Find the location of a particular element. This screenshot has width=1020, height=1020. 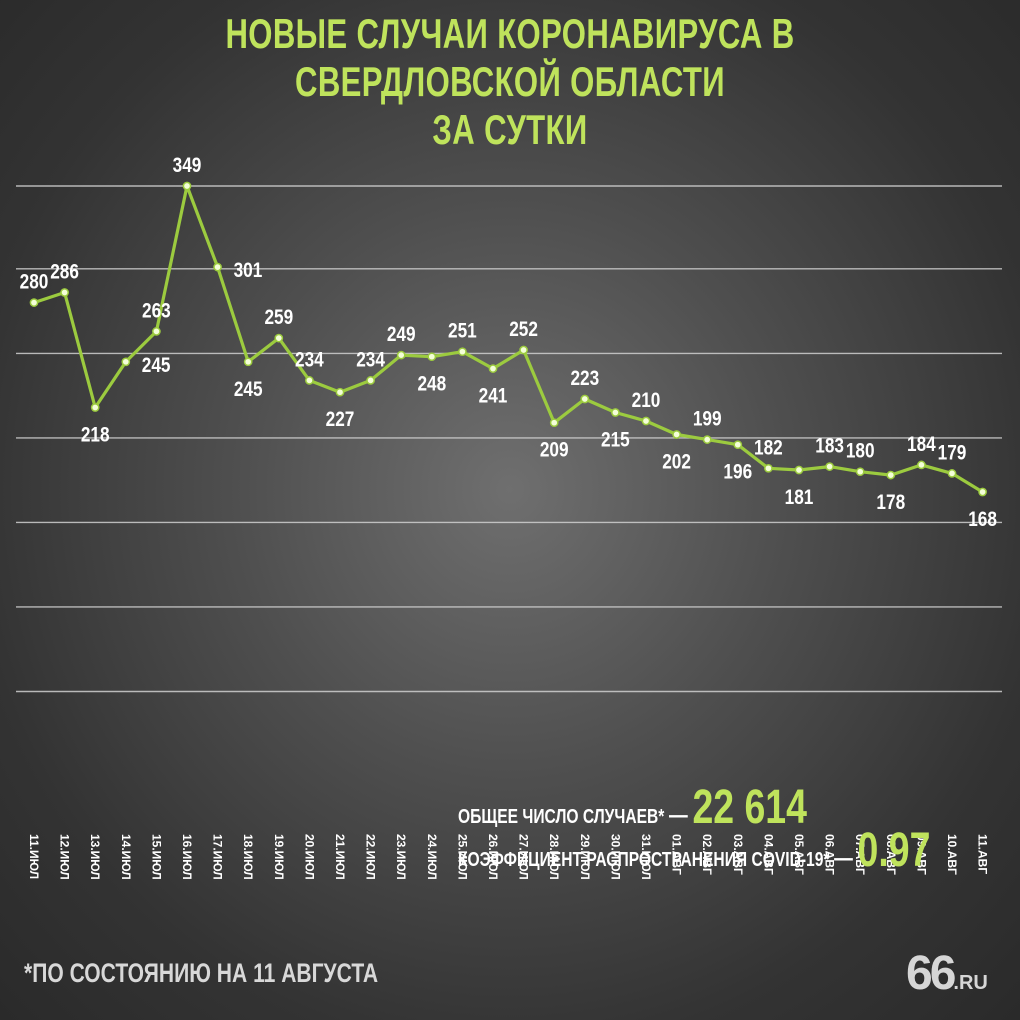

data-label: 168 is located at coordinates (982, 520).